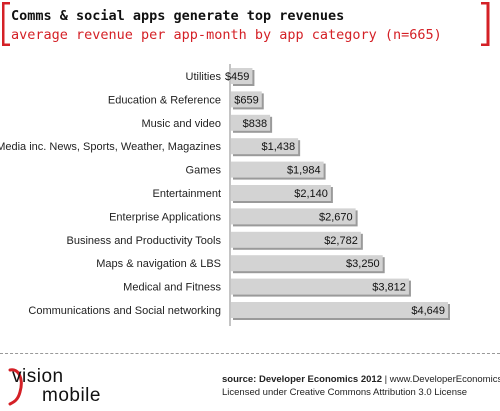 Image resolution: width=500 pixels, height=411 pixels. What do you see at coordinates (341, 241) in the screenshot?
I see `value-label: $2,782` at bounding box center [341, 241].